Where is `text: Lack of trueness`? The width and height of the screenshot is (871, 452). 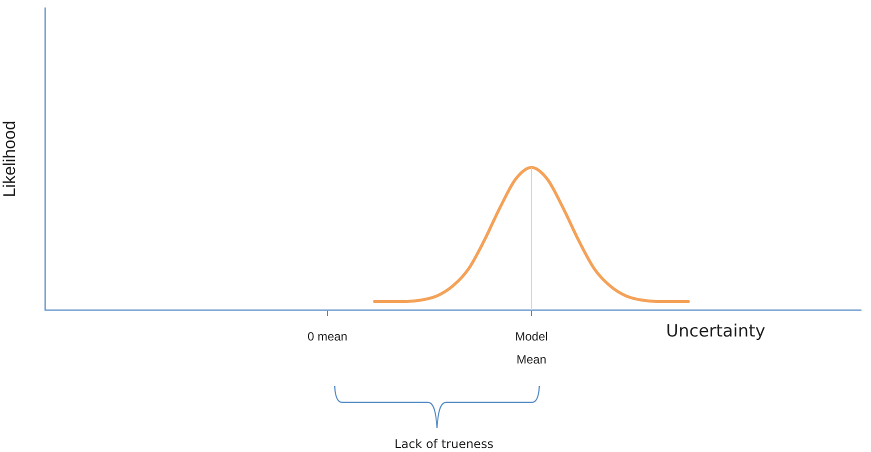
text: Lack of trueness is located at coordinates (444, 444).